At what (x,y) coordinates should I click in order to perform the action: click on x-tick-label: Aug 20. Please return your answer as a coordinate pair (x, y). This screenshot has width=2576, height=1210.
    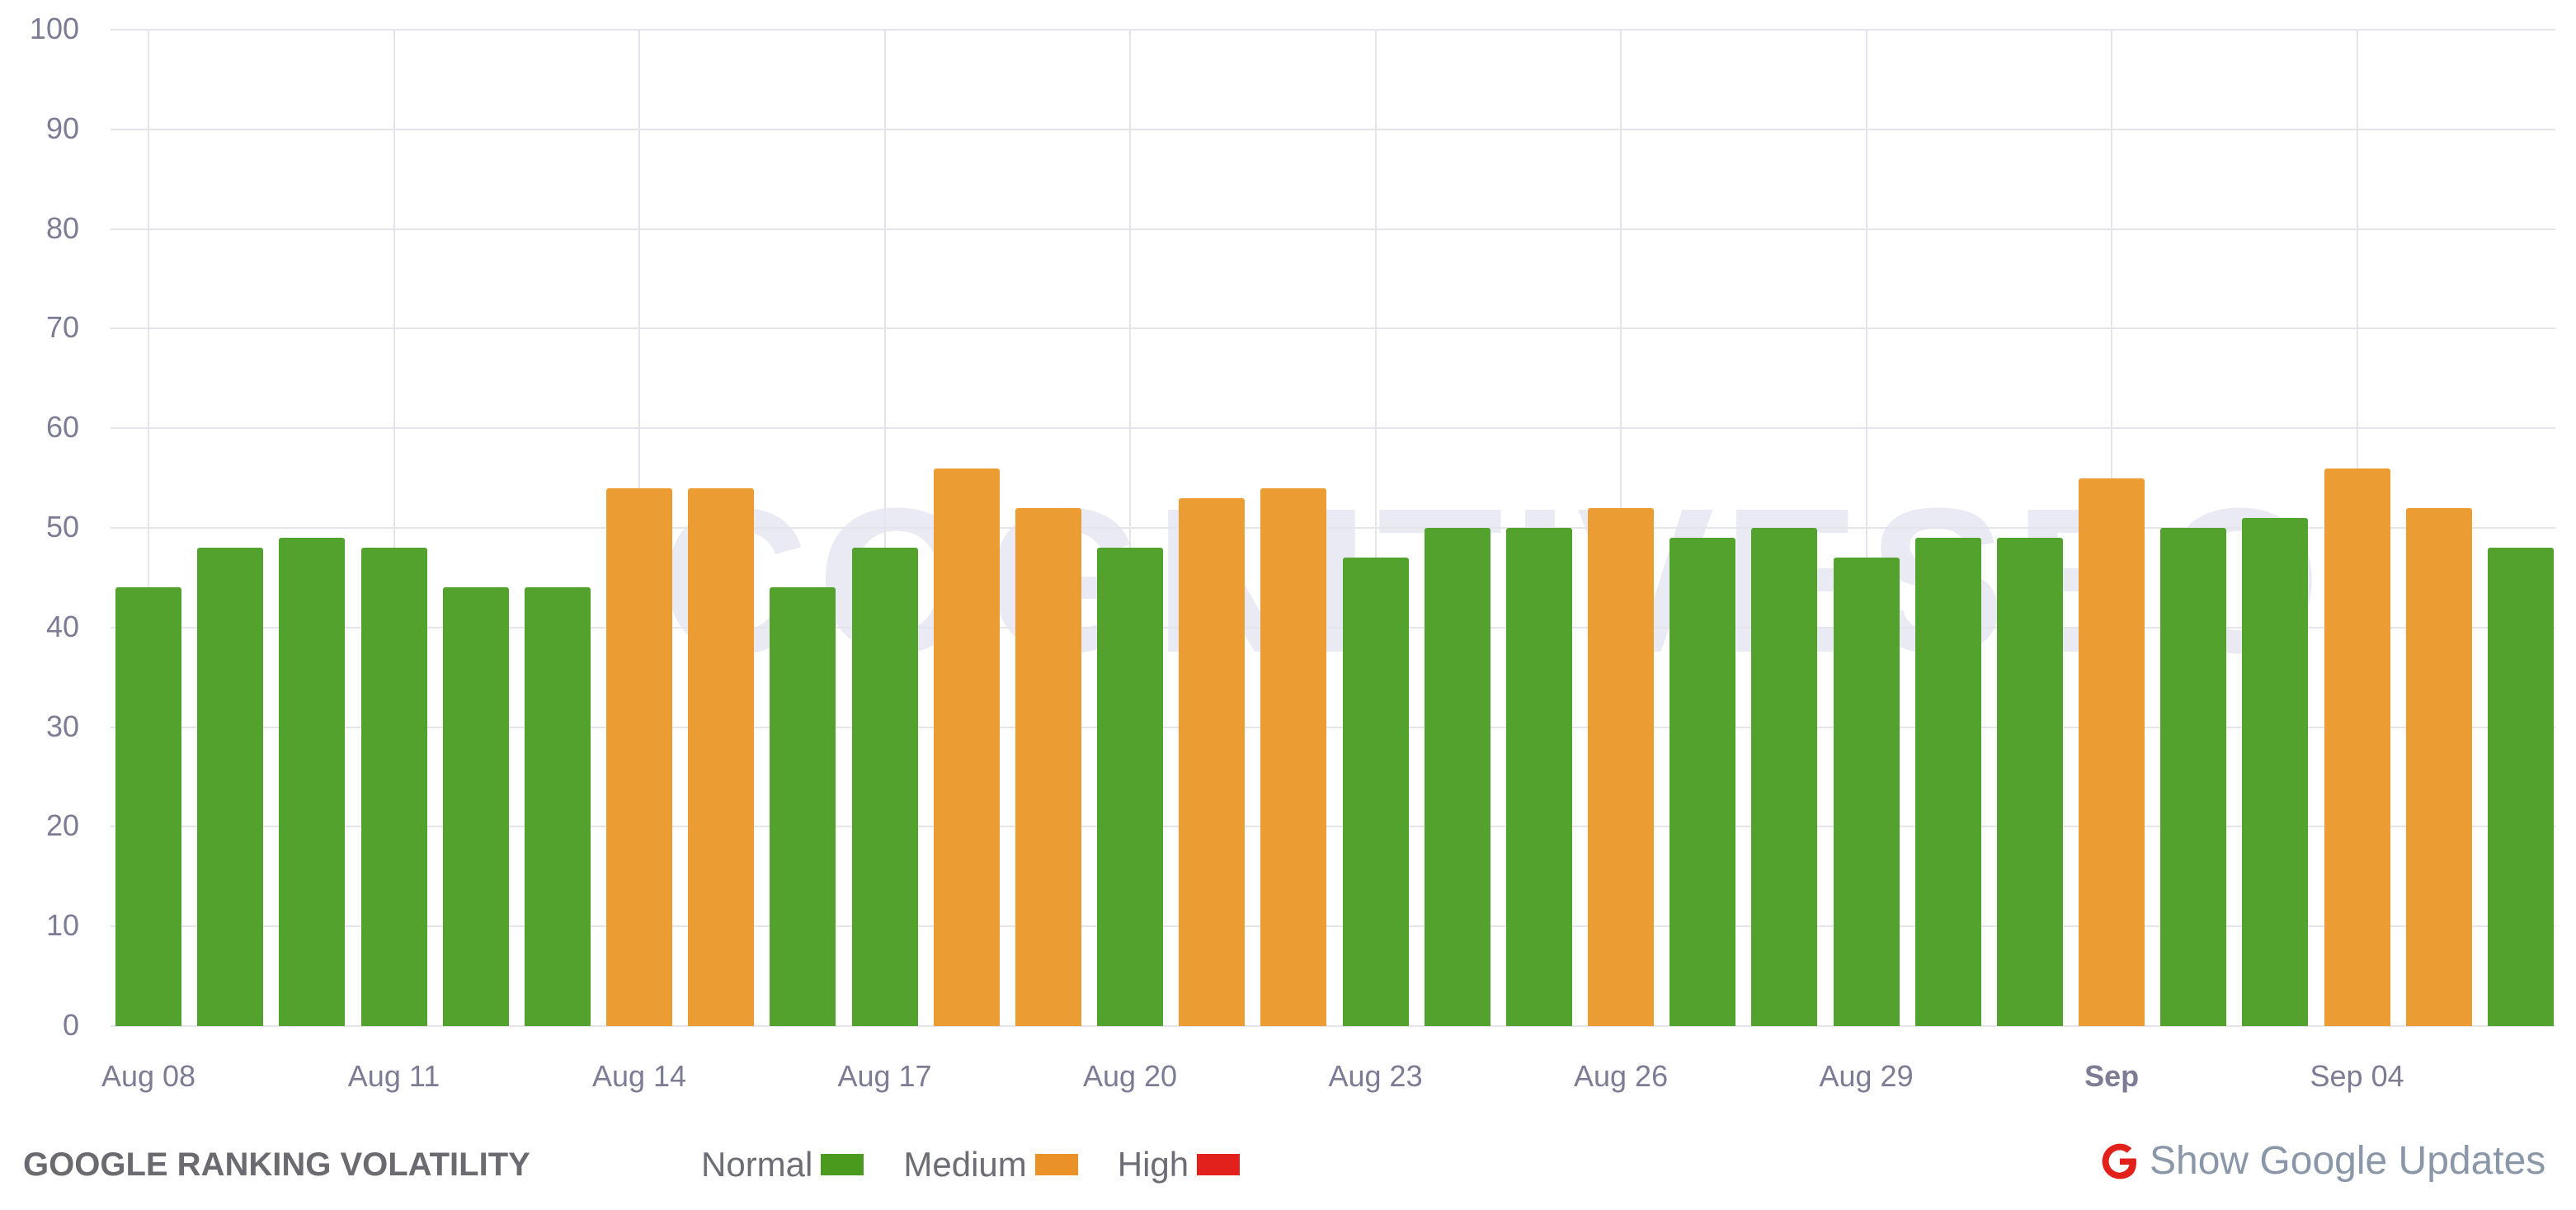
    Looking at the image, I should click on (1130, 1076).